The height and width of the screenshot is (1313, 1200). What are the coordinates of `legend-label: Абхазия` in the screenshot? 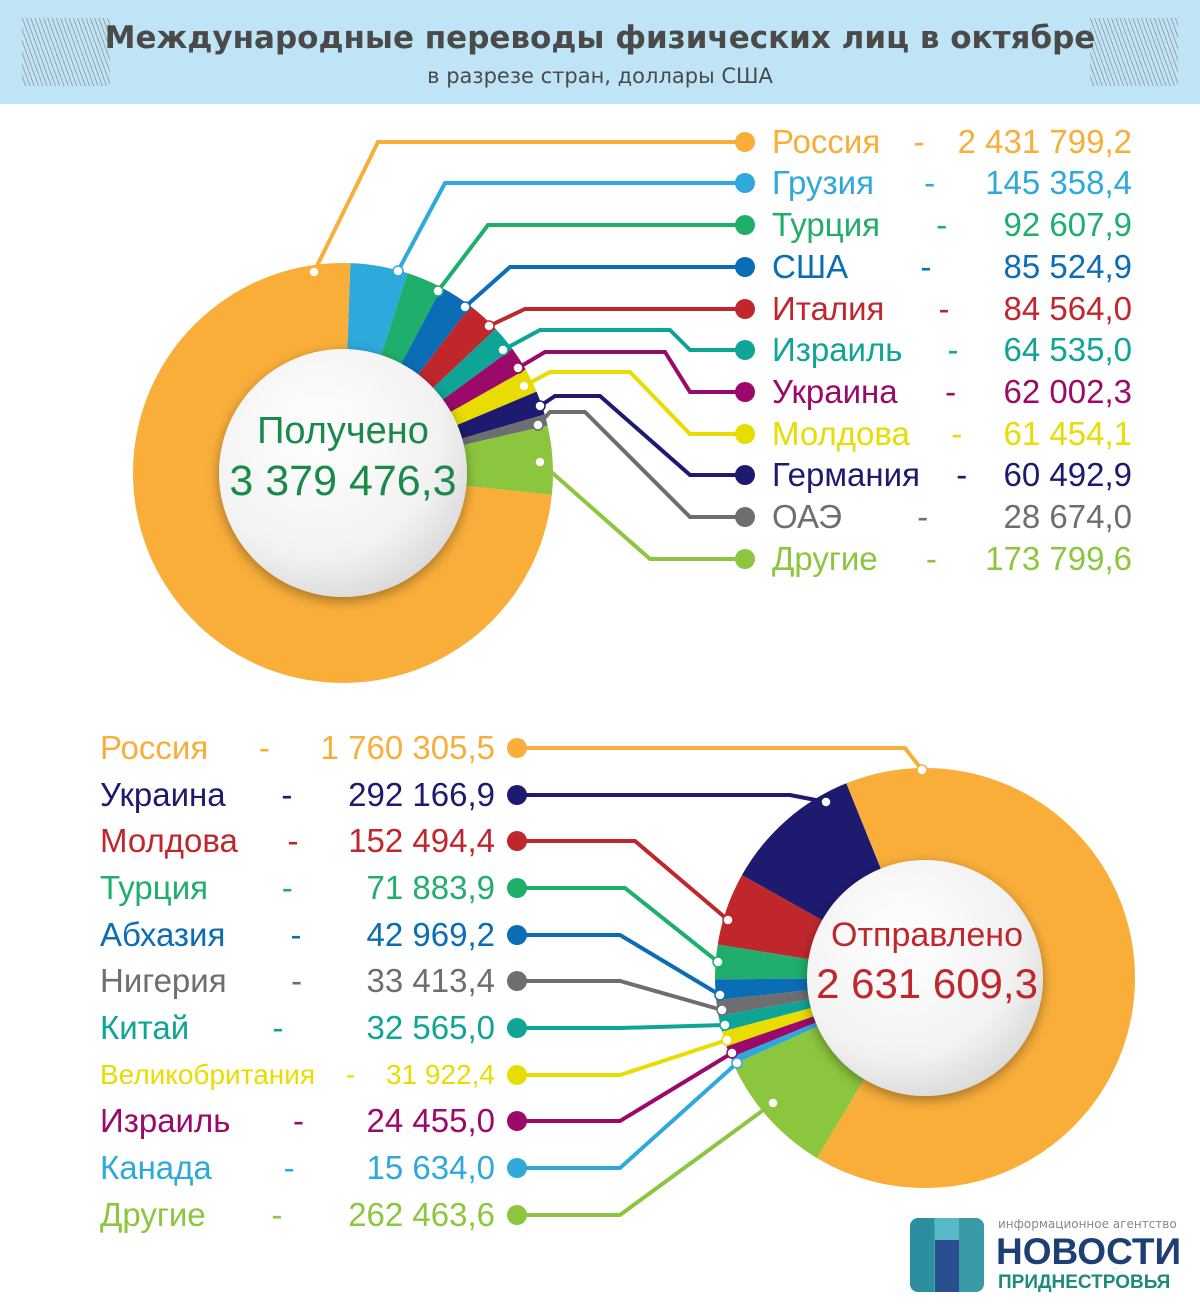 It's located at (163, 934).